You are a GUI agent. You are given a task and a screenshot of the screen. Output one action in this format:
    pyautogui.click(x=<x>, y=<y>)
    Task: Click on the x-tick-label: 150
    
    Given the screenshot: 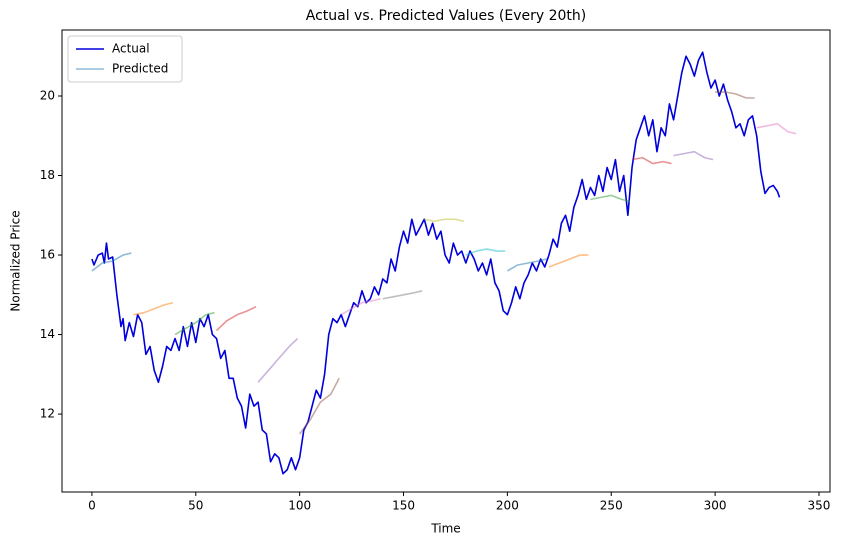 What is the action you would take?
    pyautogui.click(x=403, y=506)
    